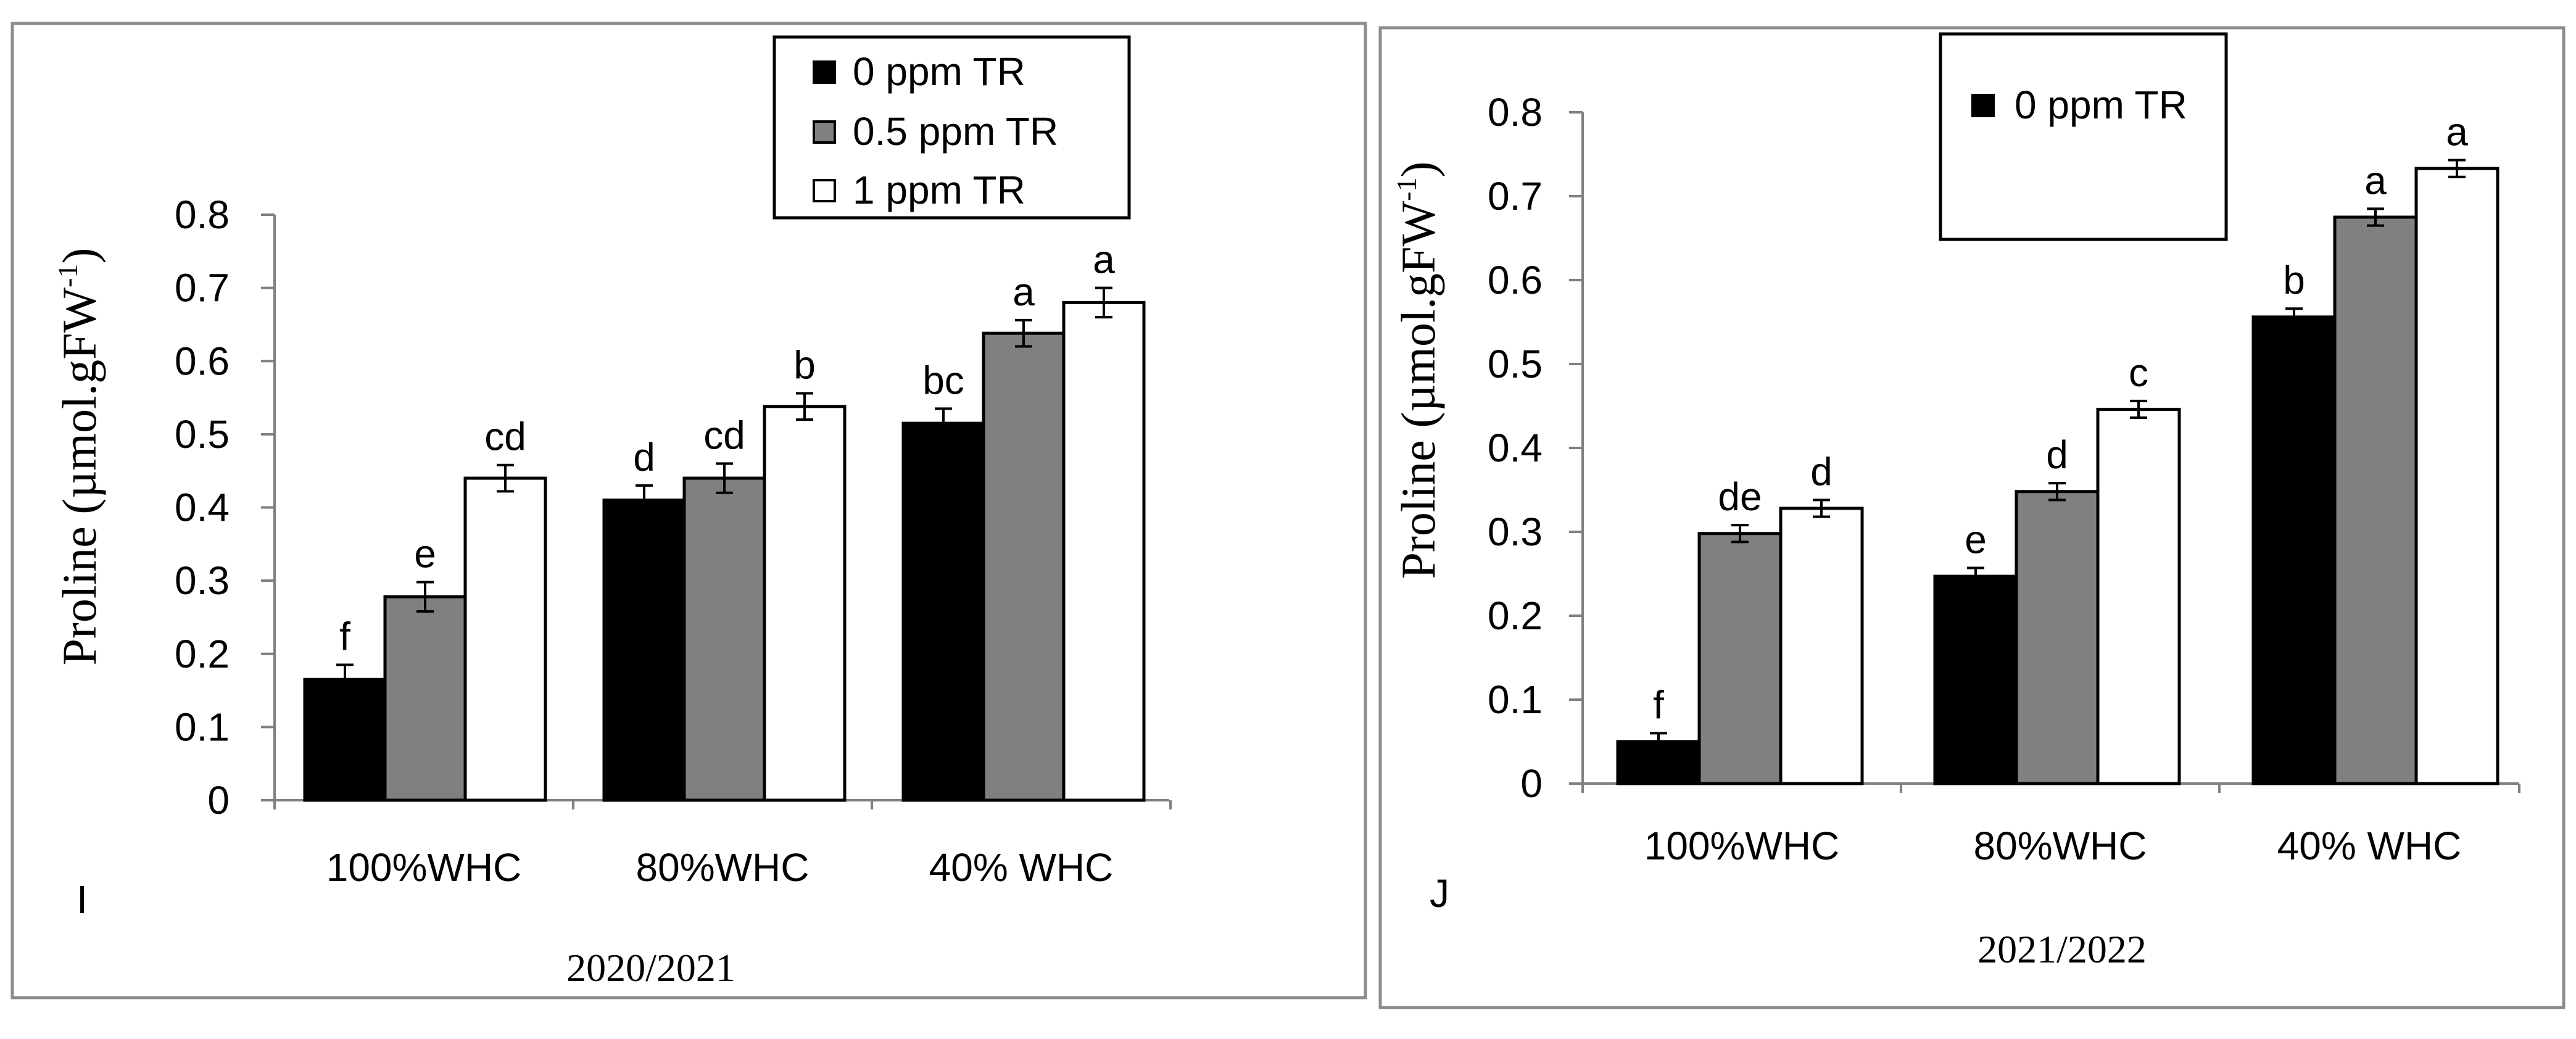 The width and height of the screenshot is (2576, 1039). What do you see at coordinates (2062, 949) in the screenshot?
I see `x-axis-title: 2021/2022` at bounding box center [2062, 949].